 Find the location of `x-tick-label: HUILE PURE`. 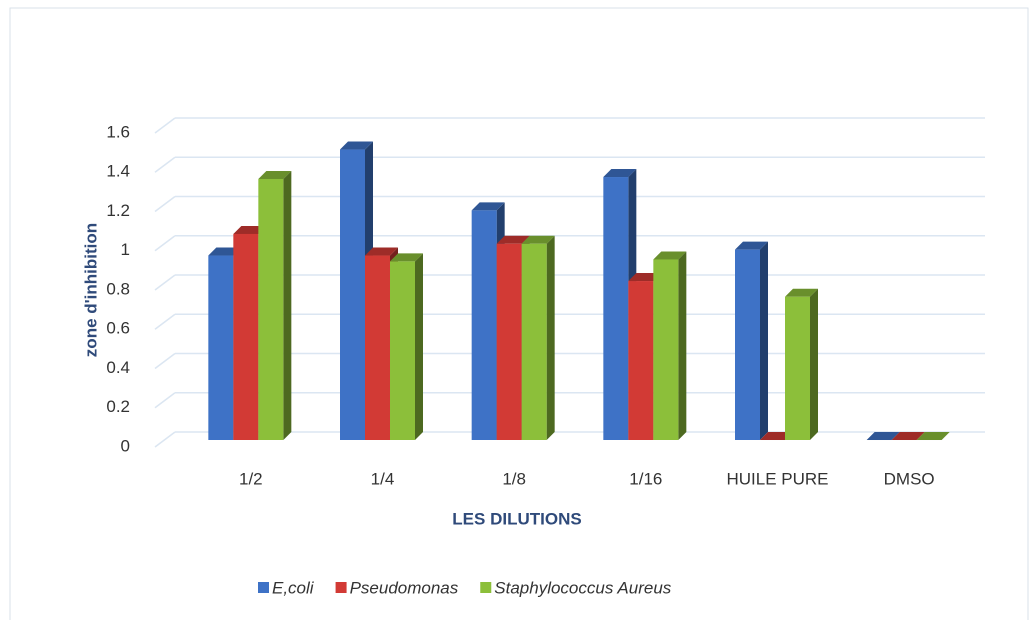

x-tick-label: HUILE PURE is located at coordinates (777, 478).